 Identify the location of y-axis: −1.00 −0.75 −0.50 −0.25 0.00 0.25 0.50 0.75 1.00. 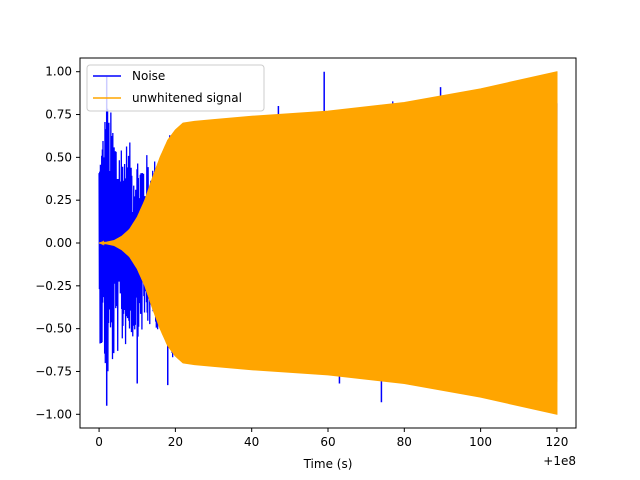
(57, 243).